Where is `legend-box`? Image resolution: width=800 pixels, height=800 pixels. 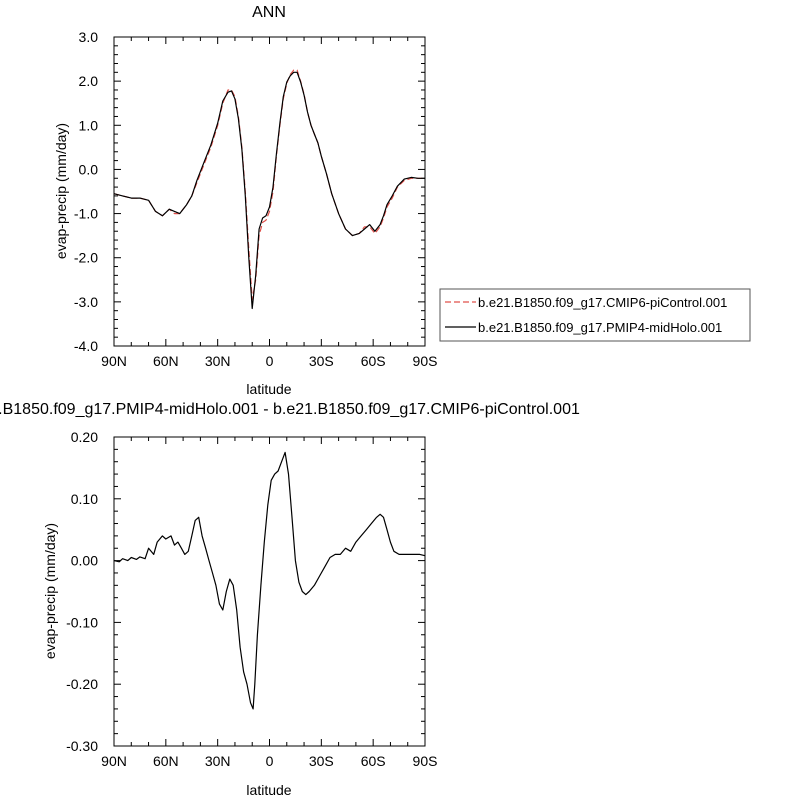
legend-box is located at coordinates (595, 315).